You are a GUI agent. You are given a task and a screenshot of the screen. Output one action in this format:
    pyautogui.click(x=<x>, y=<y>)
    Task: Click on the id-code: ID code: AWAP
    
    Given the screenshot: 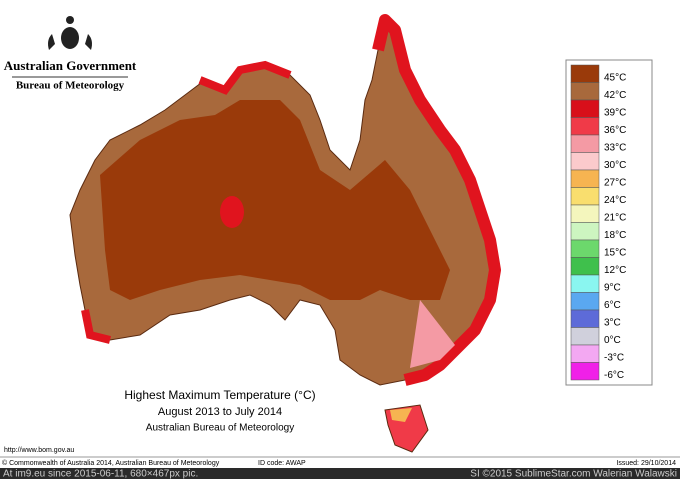 What is the action you would take?
    pyautogui.click(x=282, y=463)
    